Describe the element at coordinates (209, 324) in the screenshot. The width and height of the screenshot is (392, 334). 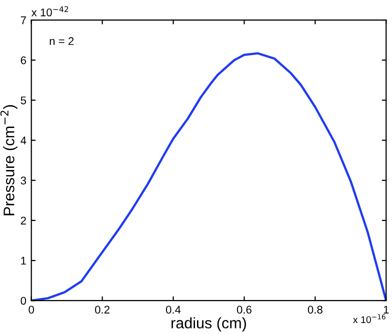
I see `x-axis-title: radius (cm)` at that location.